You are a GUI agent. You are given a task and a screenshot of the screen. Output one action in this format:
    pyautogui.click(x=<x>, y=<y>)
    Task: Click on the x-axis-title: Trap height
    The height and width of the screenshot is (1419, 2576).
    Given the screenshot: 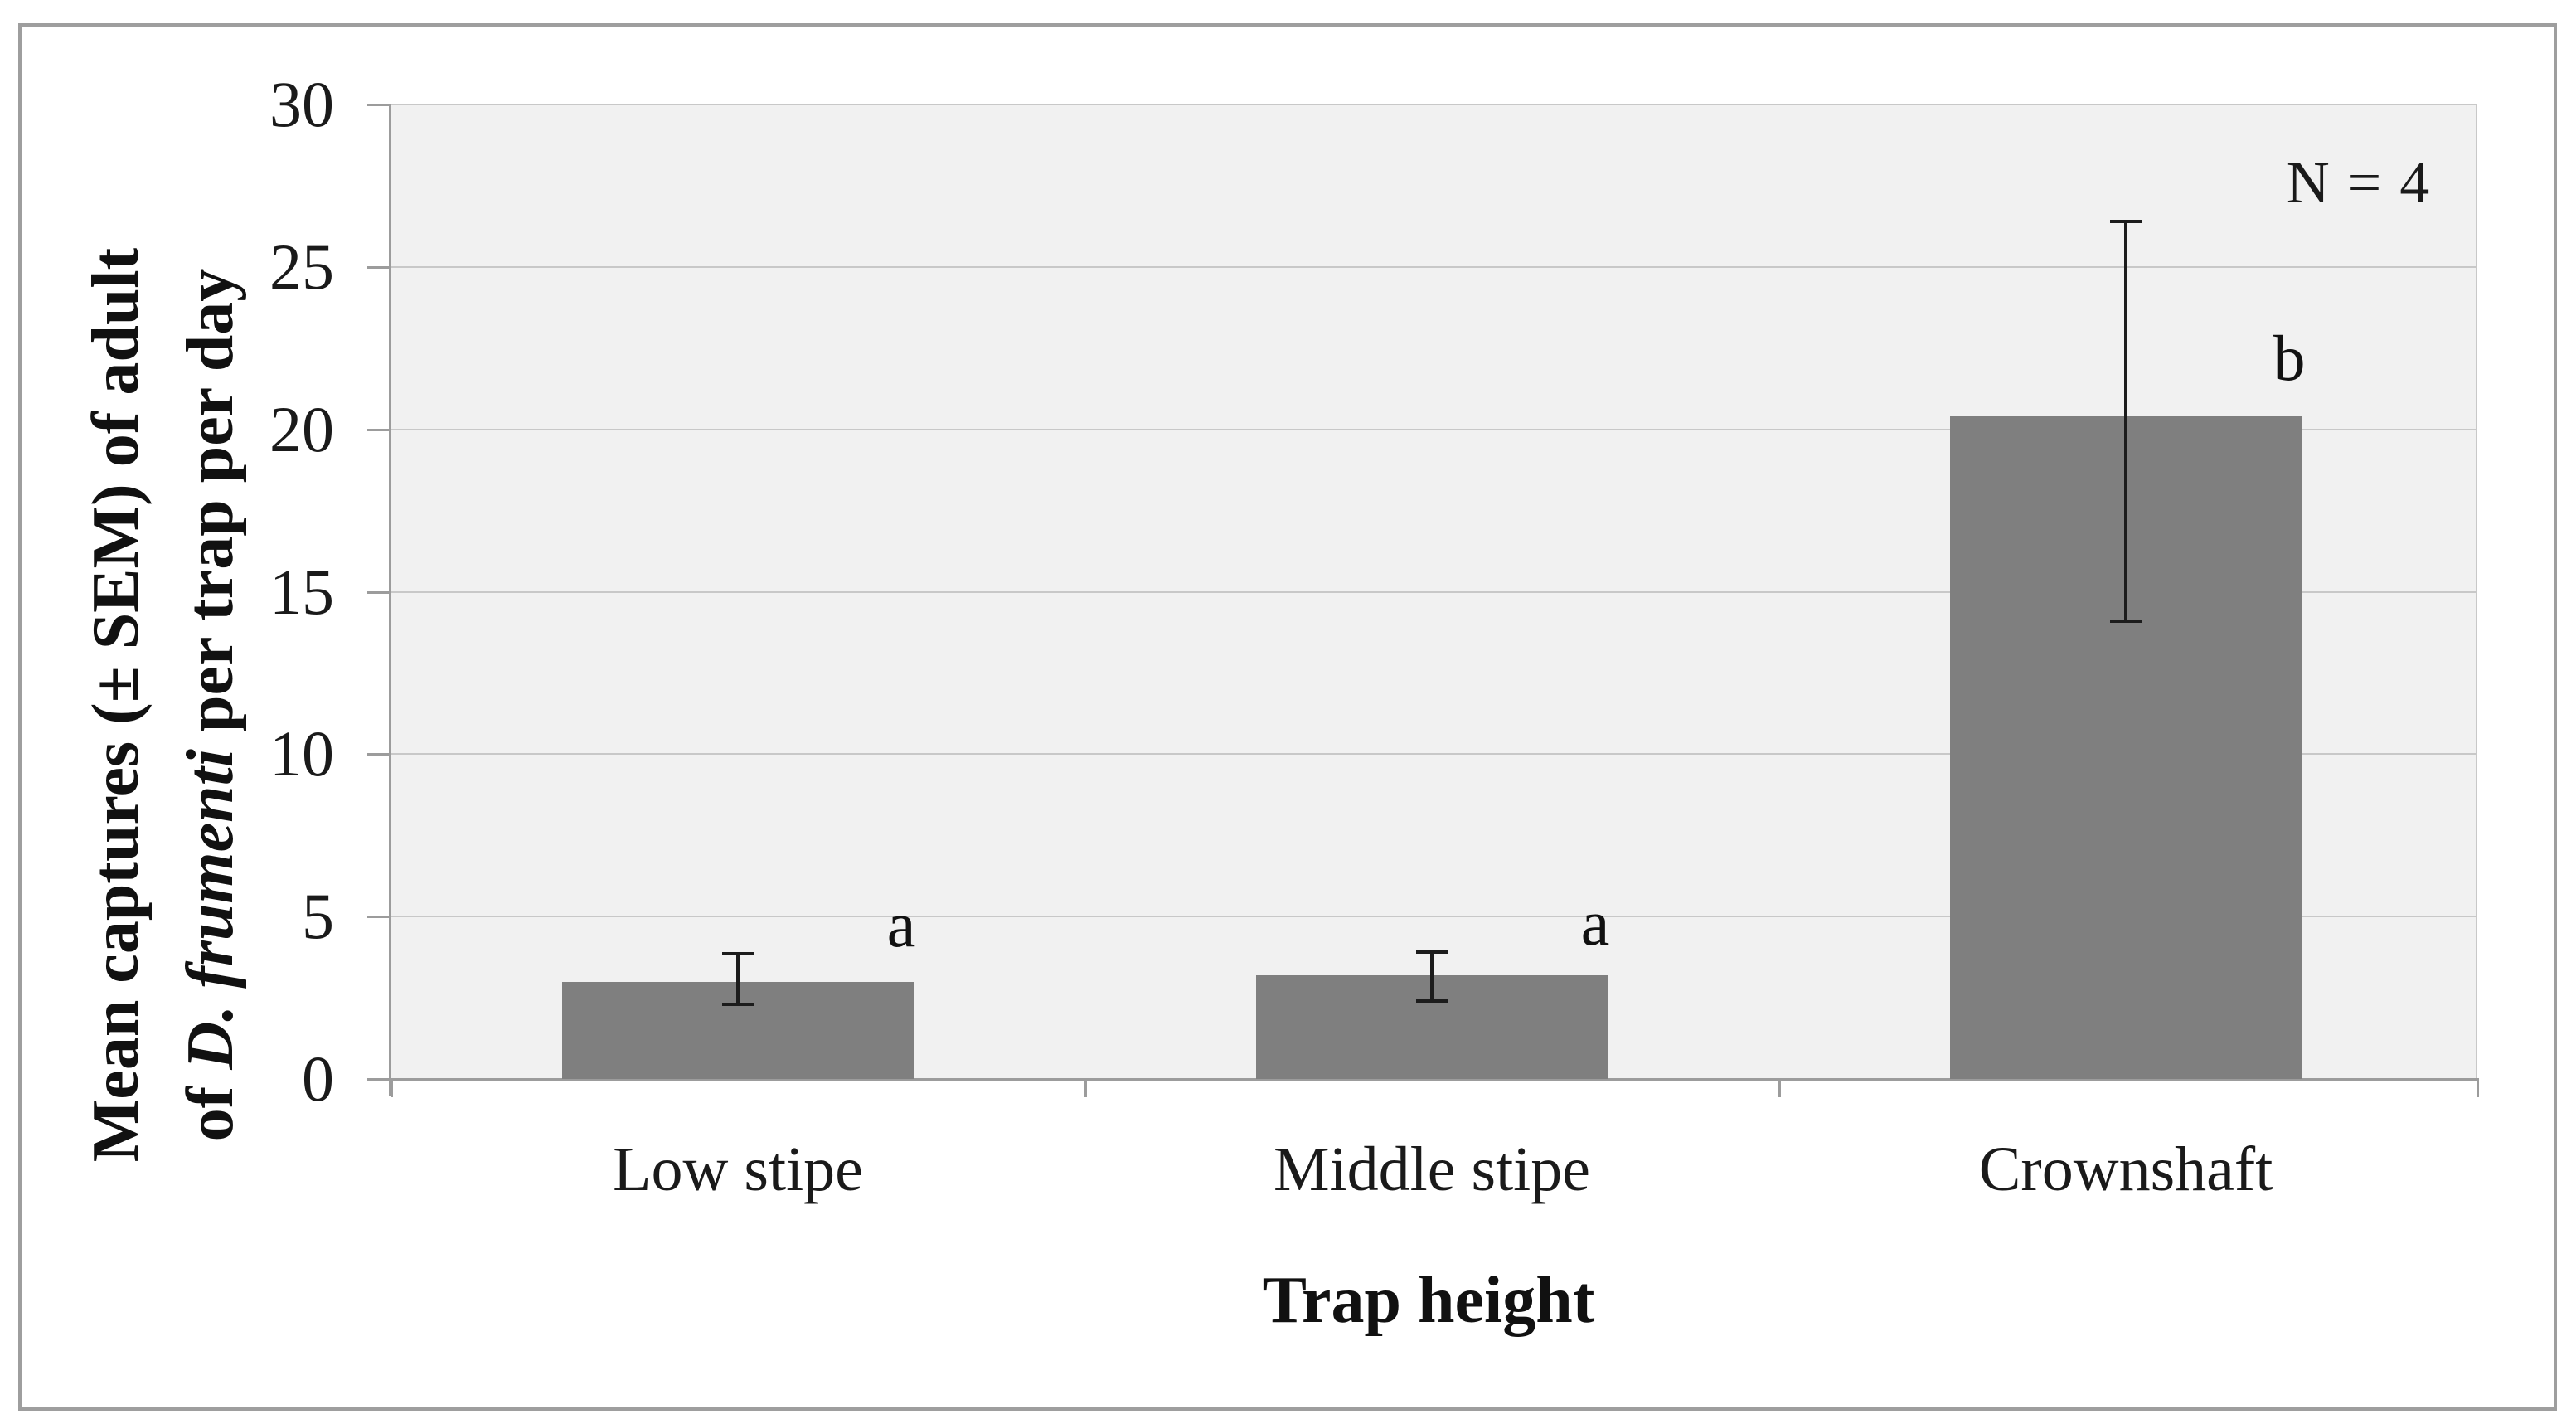 What is the action you would take?
    pyautogui.click(x=1428, y=1300)
    